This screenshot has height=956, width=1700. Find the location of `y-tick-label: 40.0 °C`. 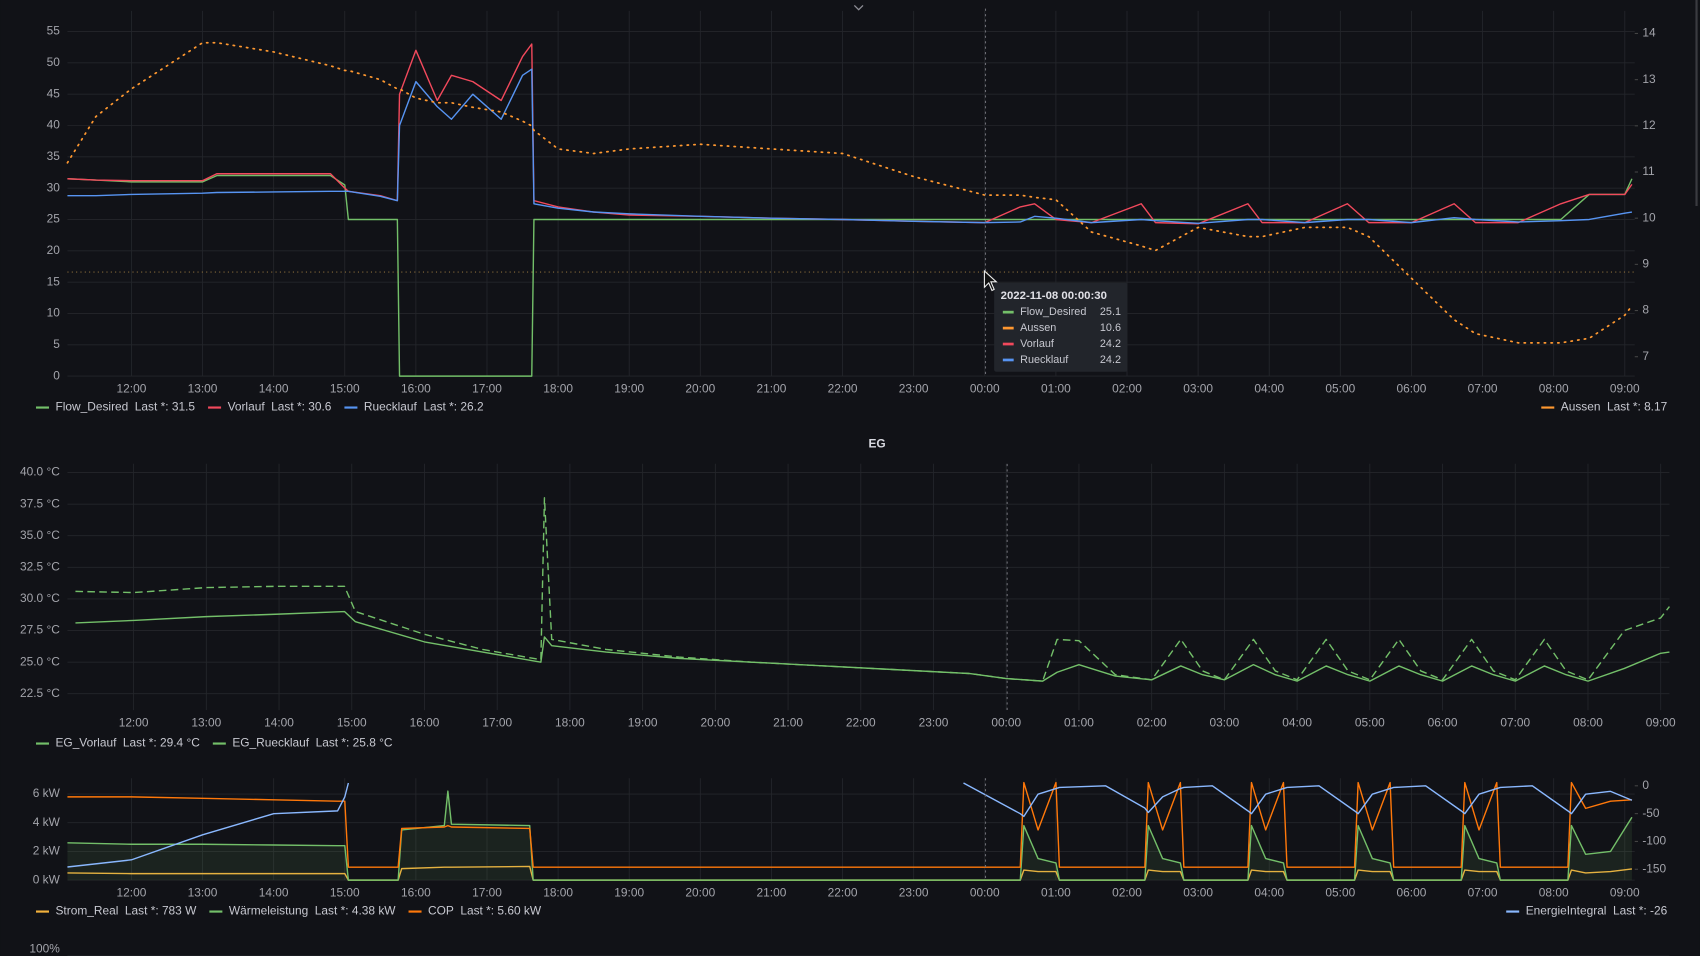

y-tick-label: 40.0 °C is located at coordinates (40, 472).